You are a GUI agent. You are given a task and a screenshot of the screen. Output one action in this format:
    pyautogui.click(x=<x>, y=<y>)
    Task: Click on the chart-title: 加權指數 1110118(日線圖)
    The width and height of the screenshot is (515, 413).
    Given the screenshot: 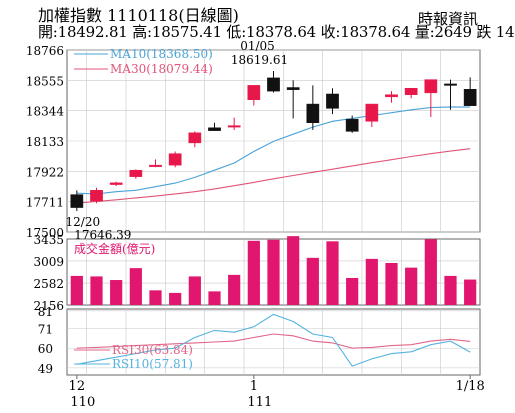 What is the action you would take?
    pyautogui.click(x=138, y=15)
    